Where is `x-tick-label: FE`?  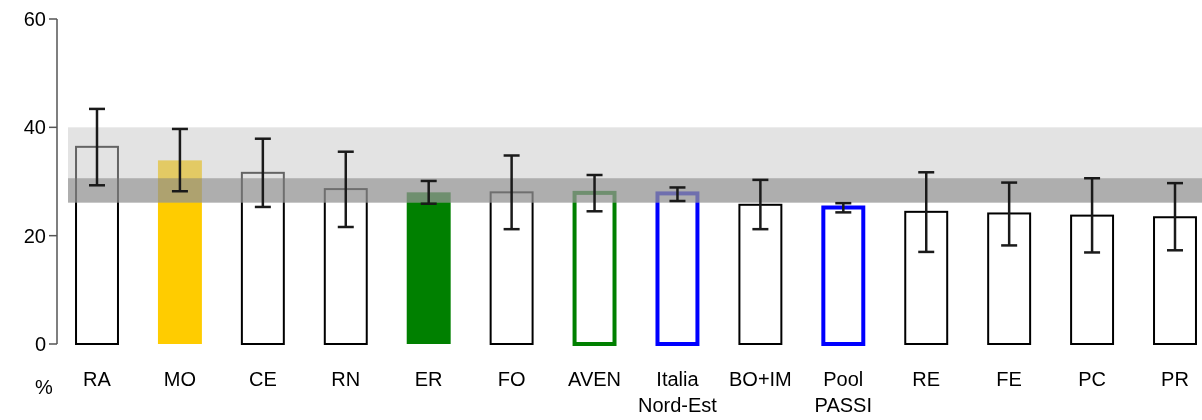 x-tick-label: FE is located at coordinates (1009, 379).